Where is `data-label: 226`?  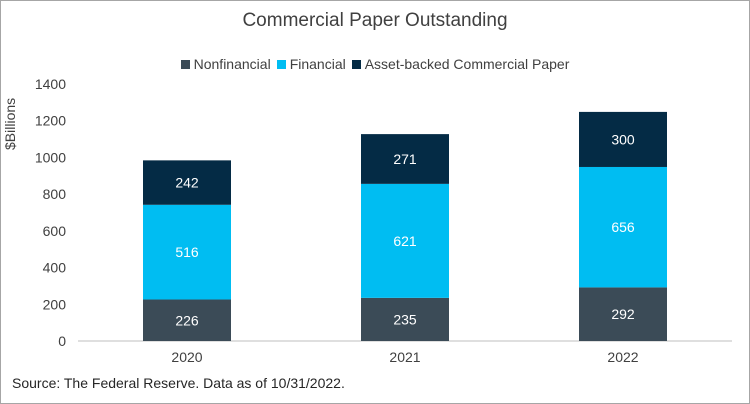
data-label: 226 is located at coordinates (187, 320).